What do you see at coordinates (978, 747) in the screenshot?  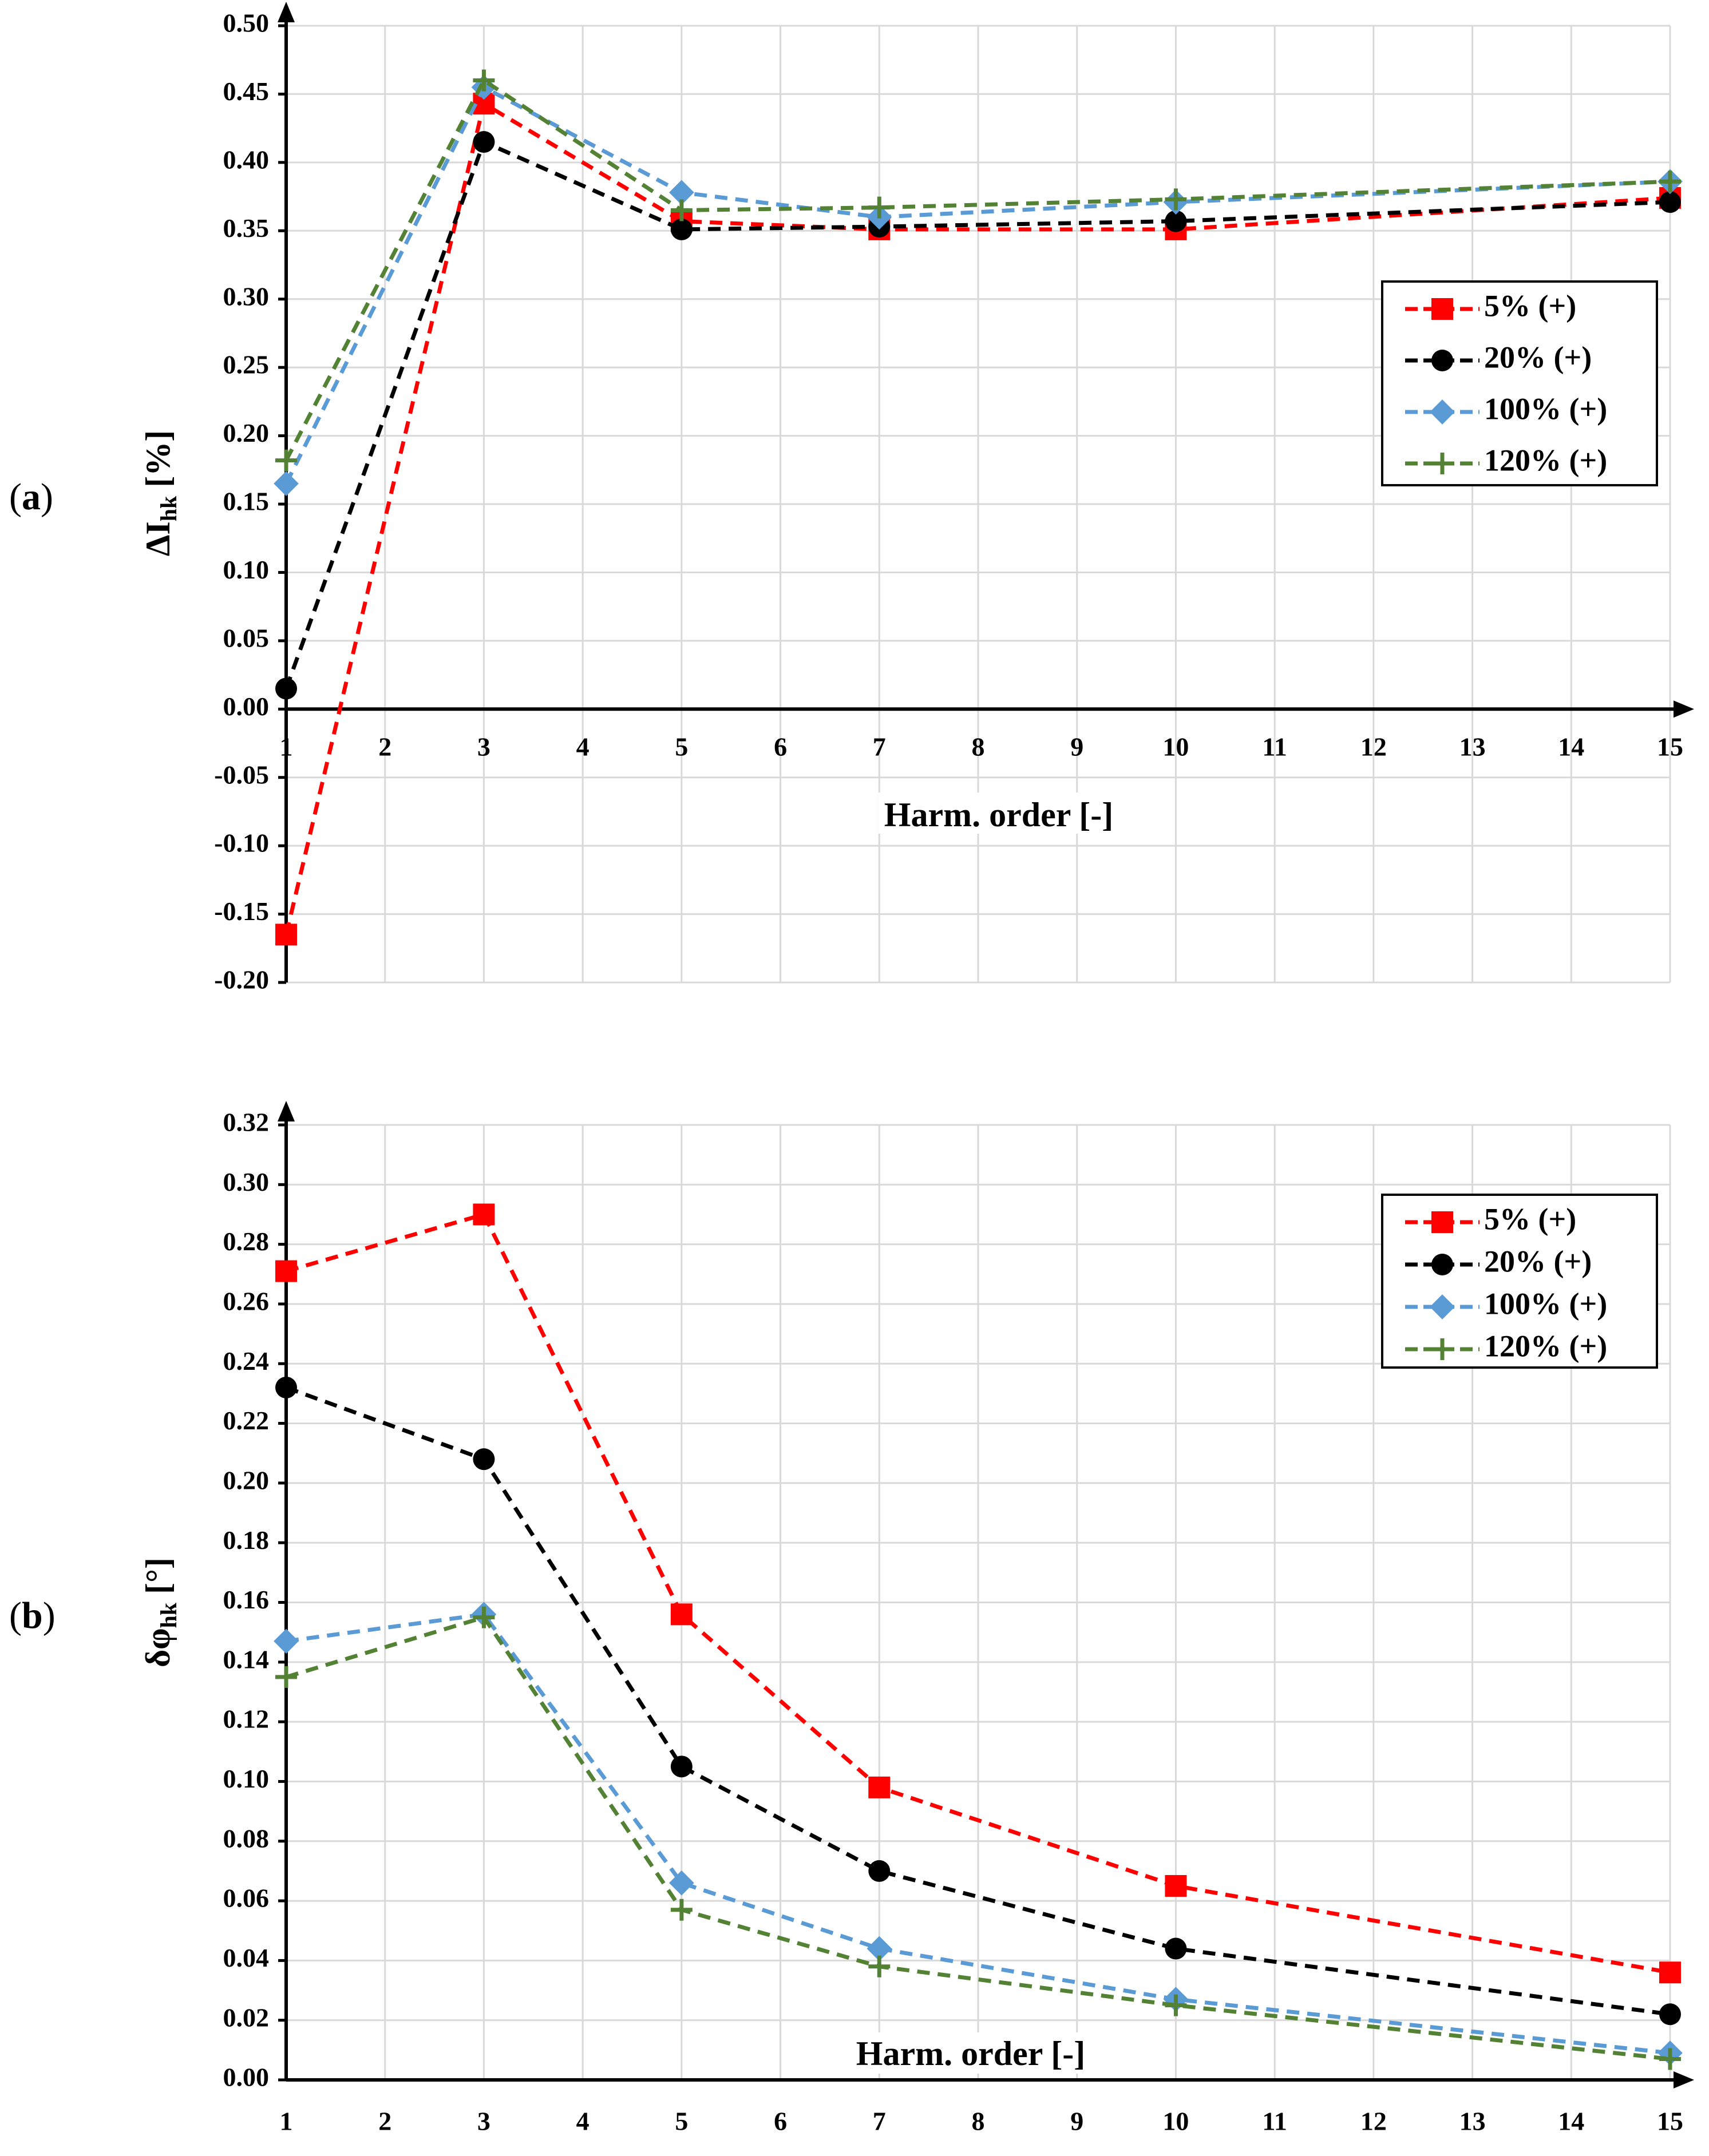 I see `x-tick-label: 8` at bounding box center [978, 747].